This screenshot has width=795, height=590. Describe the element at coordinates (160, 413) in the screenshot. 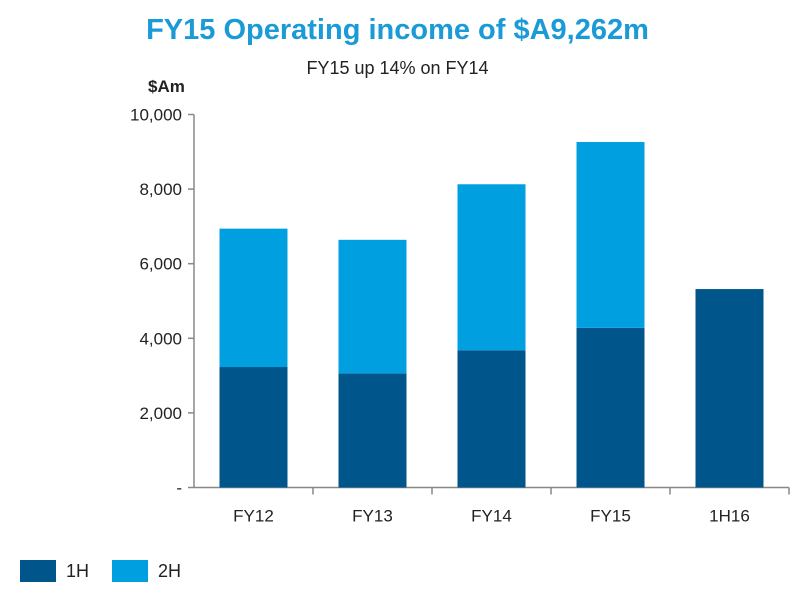

I see `y-tick-label: 2,000` at that location.